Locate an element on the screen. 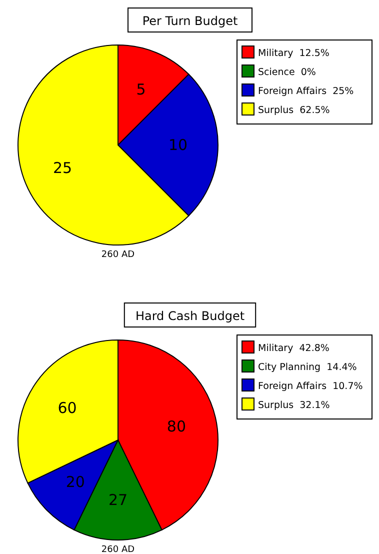  legend-label: Foreign Affairs 25% is located at coordinates (306, 91).